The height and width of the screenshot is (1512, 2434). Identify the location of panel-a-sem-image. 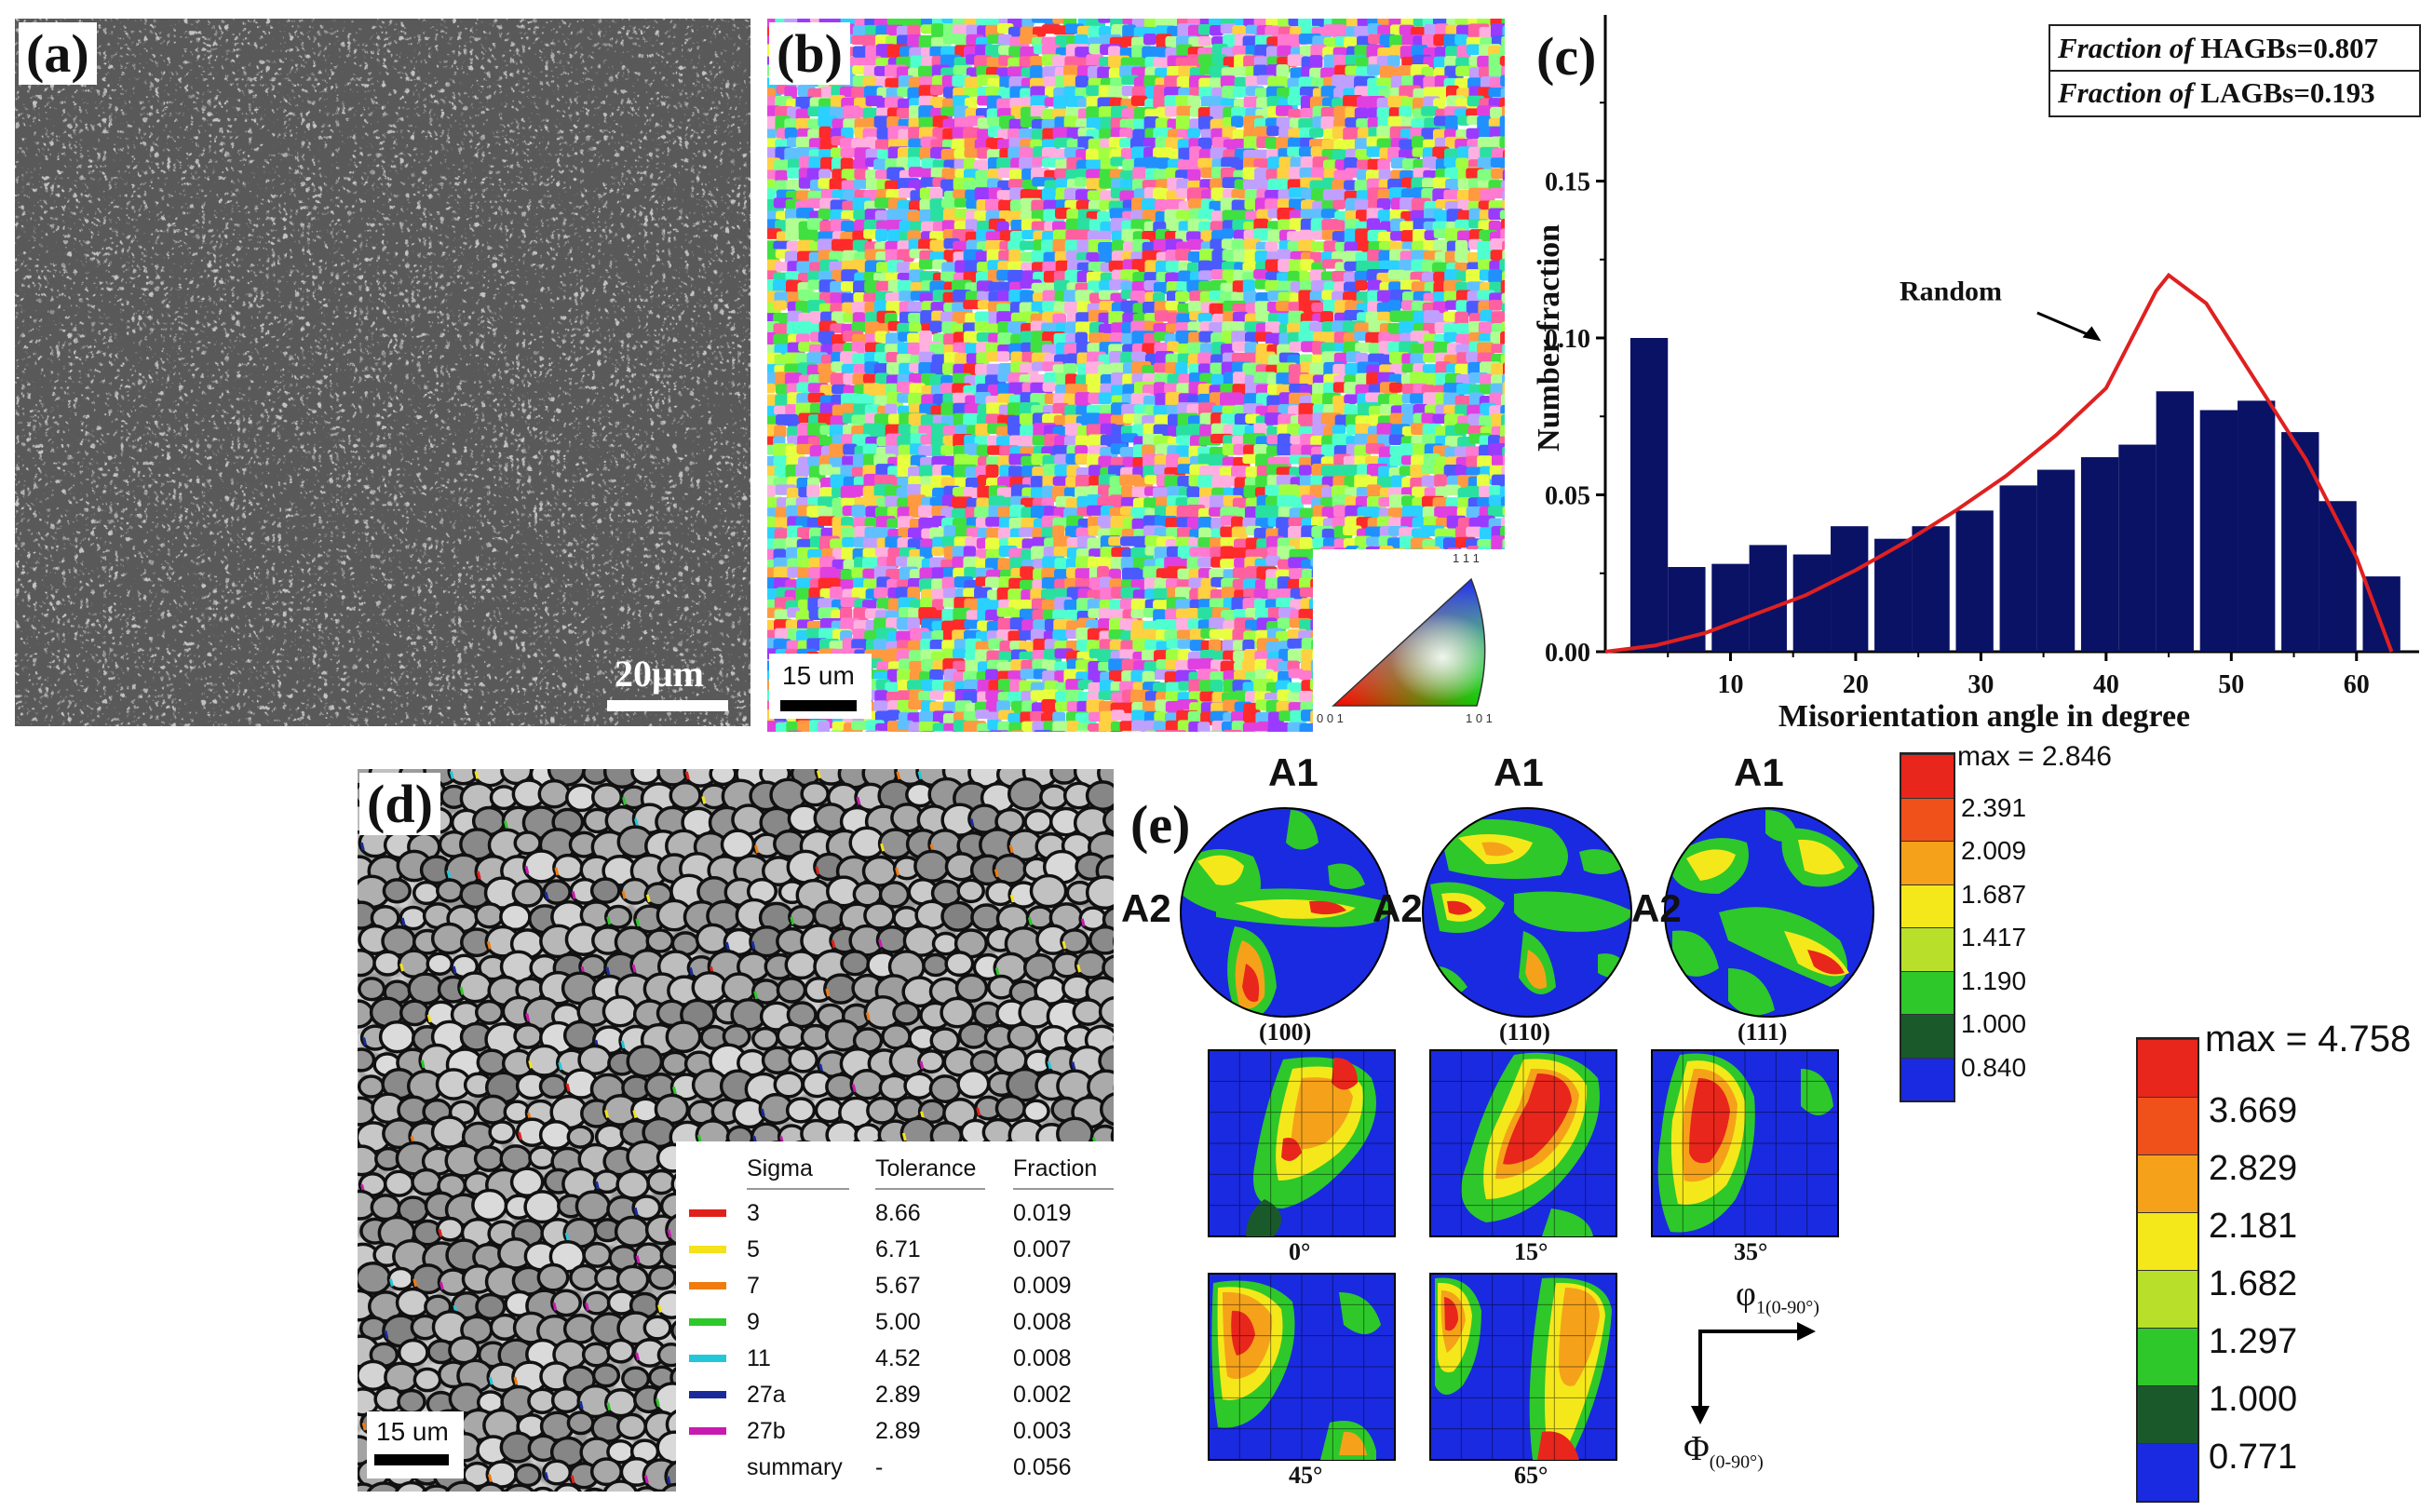
(382, 372).